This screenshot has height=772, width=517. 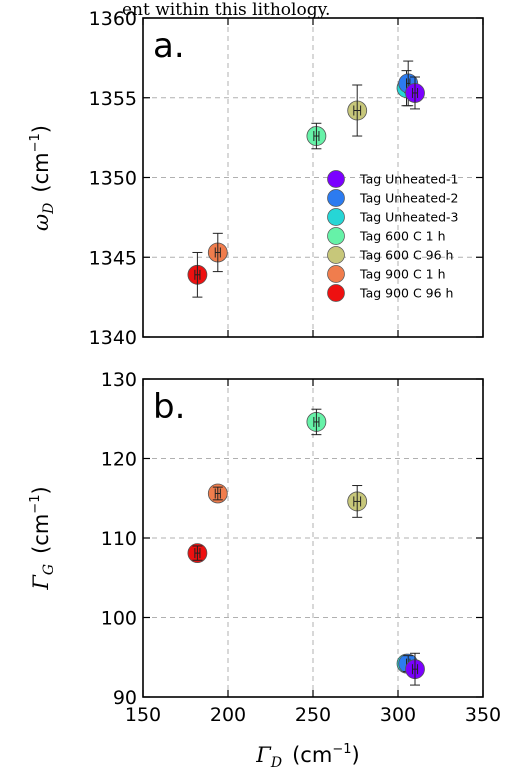 What do you see at coordinates (143, 715) in the screenshot?
I see `panel-b-xtick-label: 150` at bounding box center [143, 715].